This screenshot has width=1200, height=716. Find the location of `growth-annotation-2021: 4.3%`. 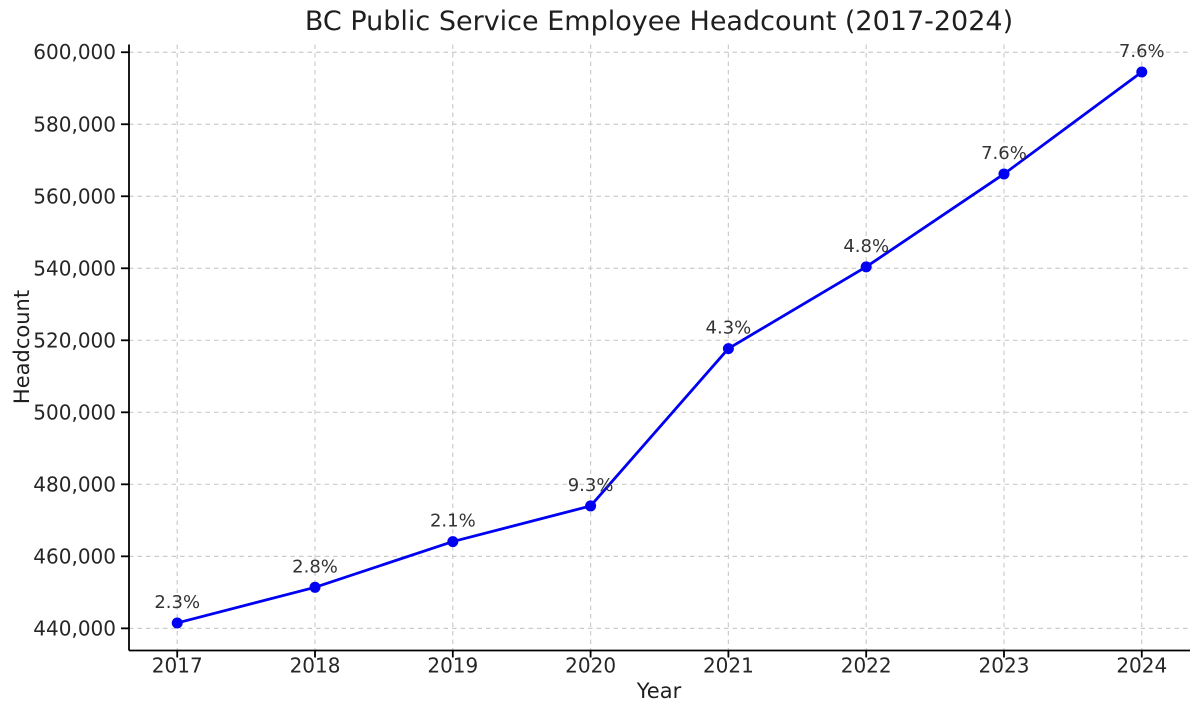

growth-annotation-2021: 4.3% is located at coordinates (729, 328).